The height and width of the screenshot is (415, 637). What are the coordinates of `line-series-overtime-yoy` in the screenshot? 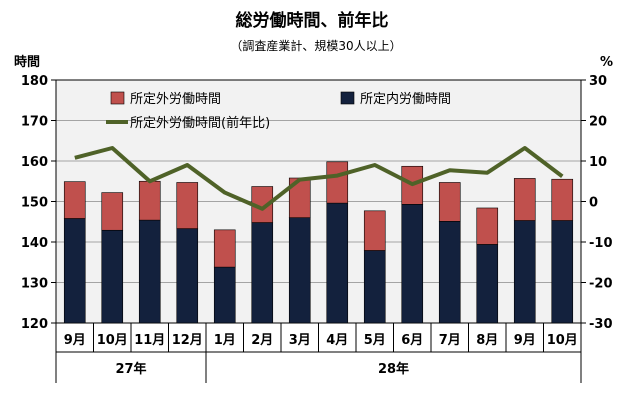 It's located at (319, 178).